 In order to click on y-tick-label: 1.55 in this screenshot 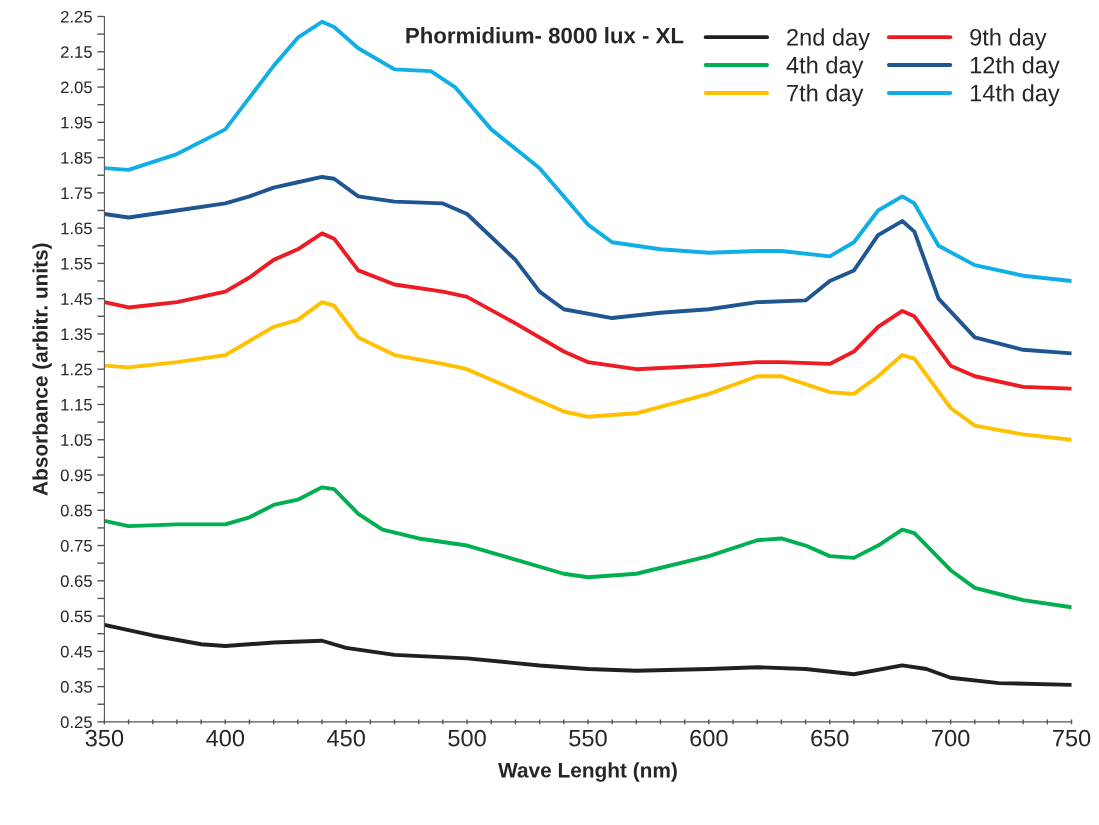, I will do `click(76, 263)`.